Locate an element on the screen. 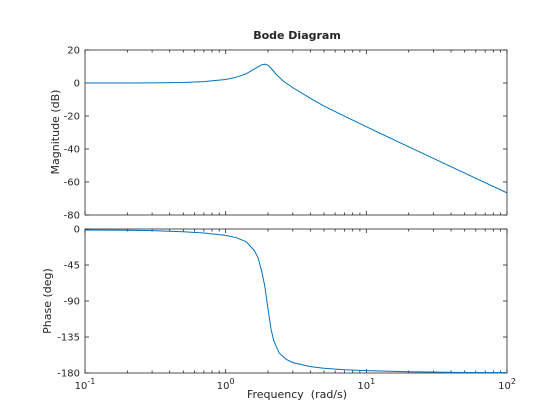 Image resolution: width=560 pixels, height=420 pixels. magnitude-ytick-label: -40 is located at coordinates (72, 150).